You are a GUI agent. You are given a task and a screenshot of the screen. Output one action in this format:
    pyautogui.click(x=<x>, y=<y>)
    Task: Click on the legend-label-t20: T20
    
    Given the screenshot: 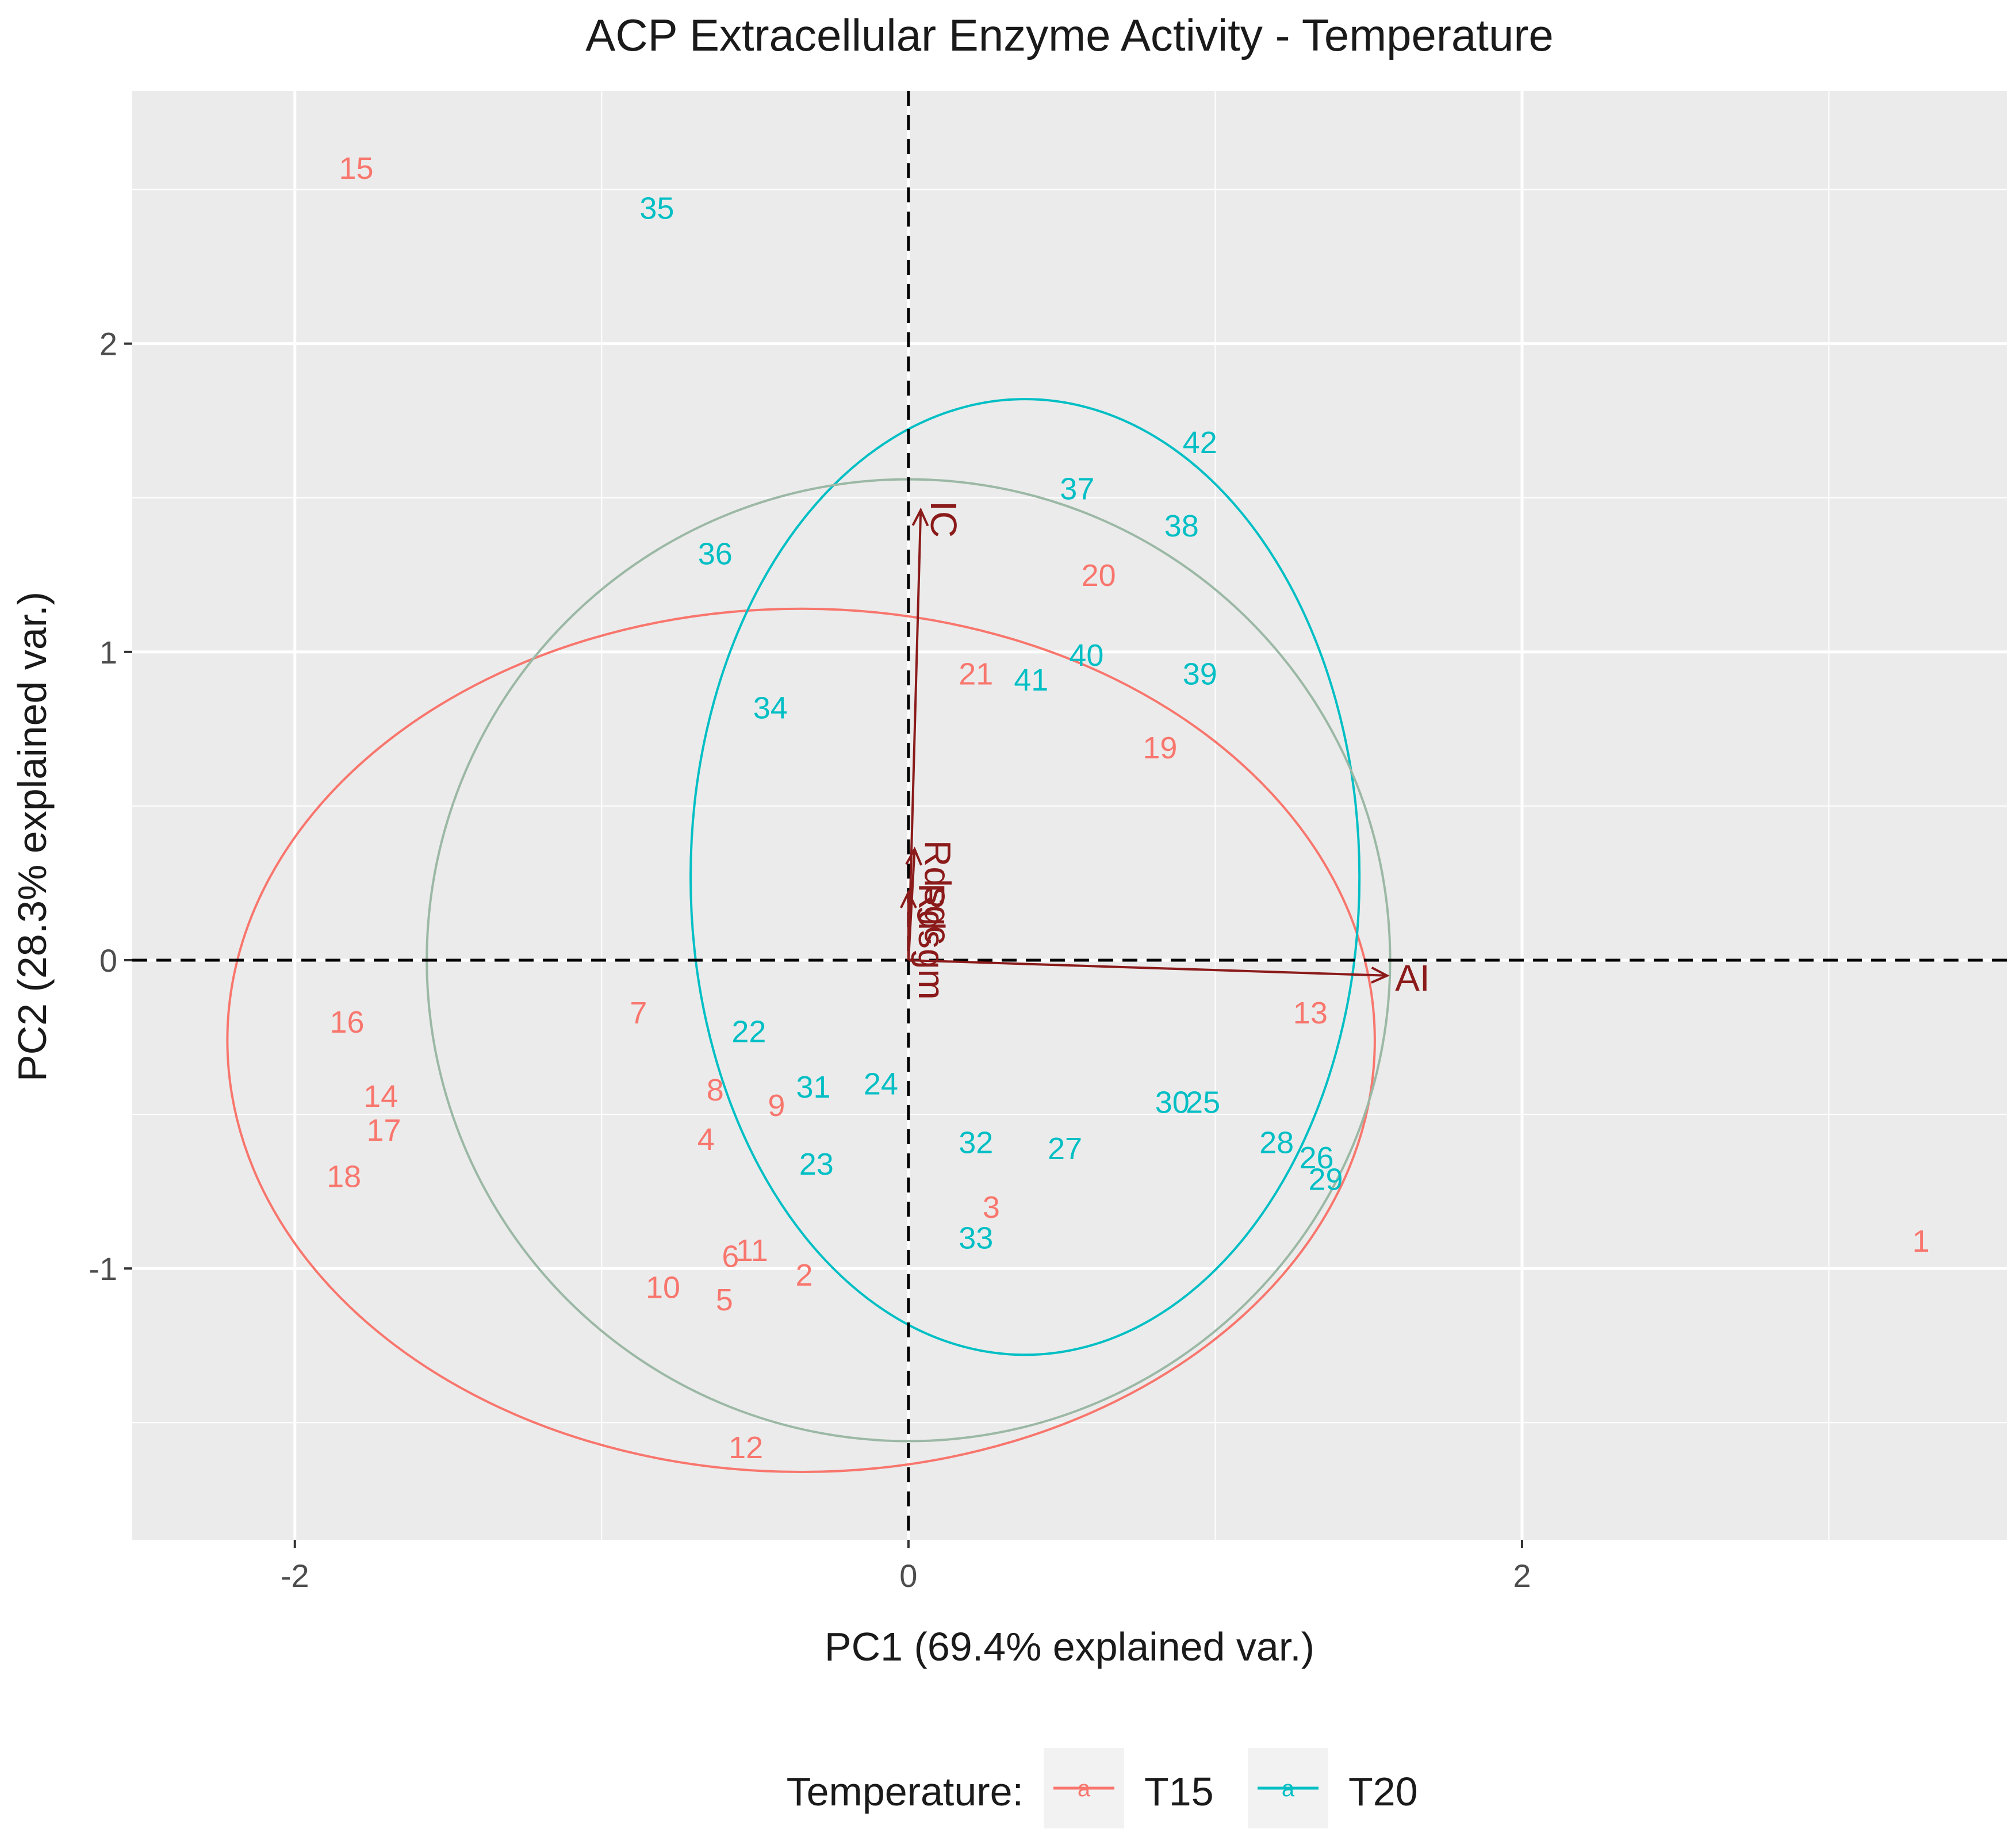 What is the action you would take?
    pyautogui.click(x=1383, y=1791)
    